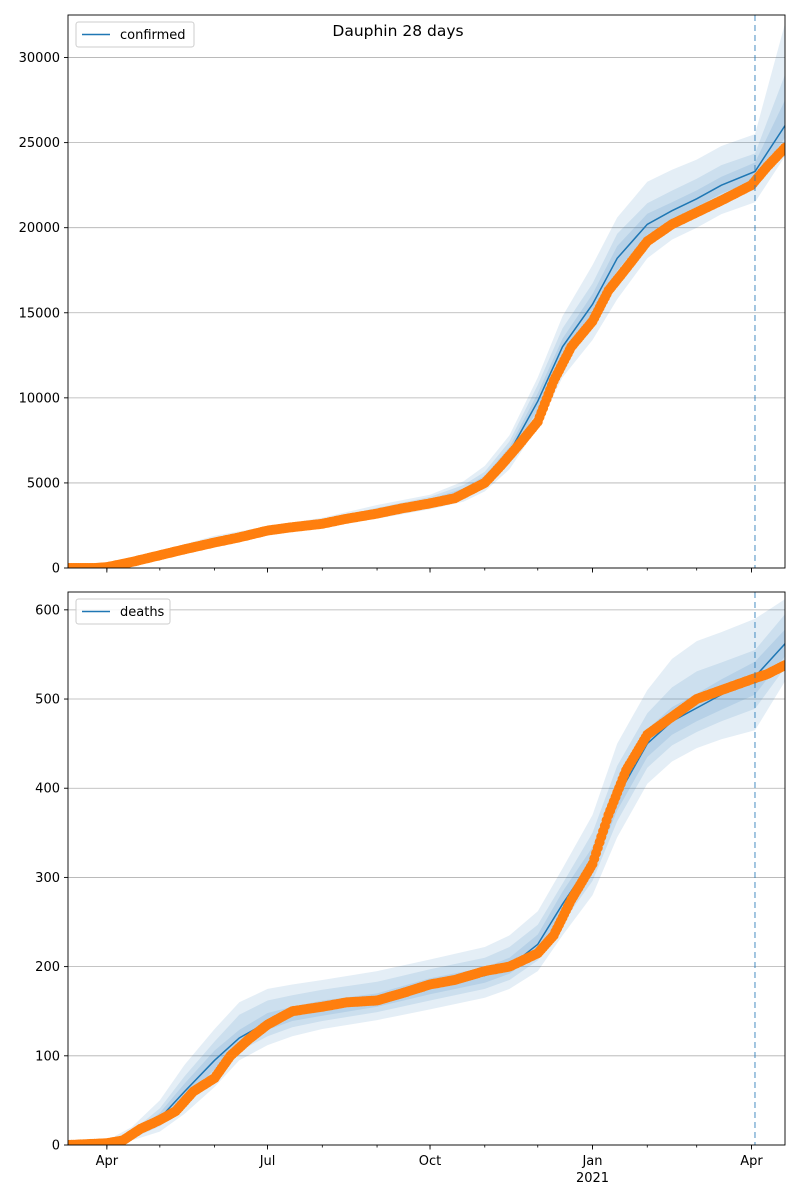  Describe the element at coordinates (39, 143) in the screenshot. I see `y-tick-label: 25000` at that location.